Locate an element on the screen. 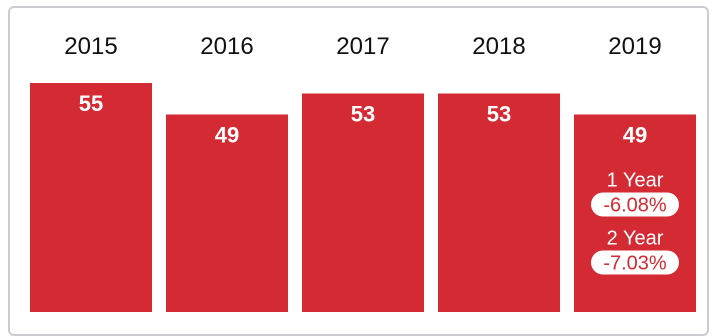  value-label-2017: 53 is located at coordinates (363, 114).